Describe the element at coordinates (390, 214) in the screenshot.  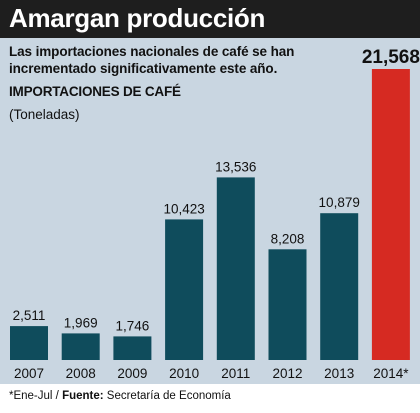
I see `bar-2014` at that location.